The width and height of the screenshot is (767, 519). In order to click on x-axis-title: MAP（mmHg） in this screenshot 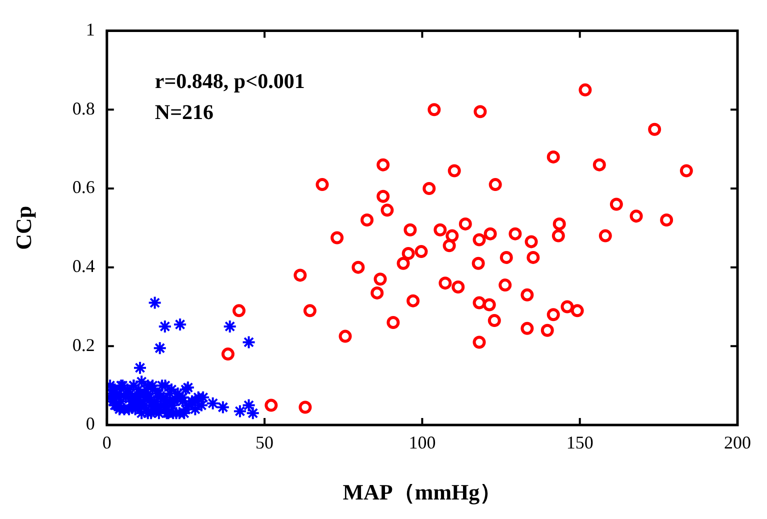, I will do `click(422, 491)`.